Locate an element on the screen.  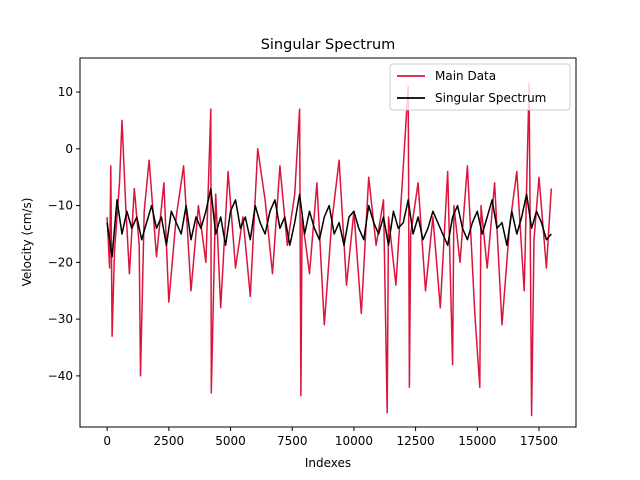
legend: Main Data Singular Spectrum is located at coordinates (480, 87).